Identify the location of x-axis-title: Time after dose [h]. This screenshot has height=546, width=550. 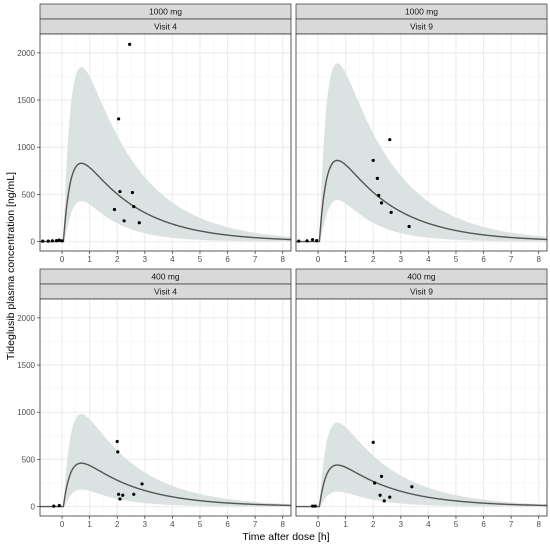
(285, 537).